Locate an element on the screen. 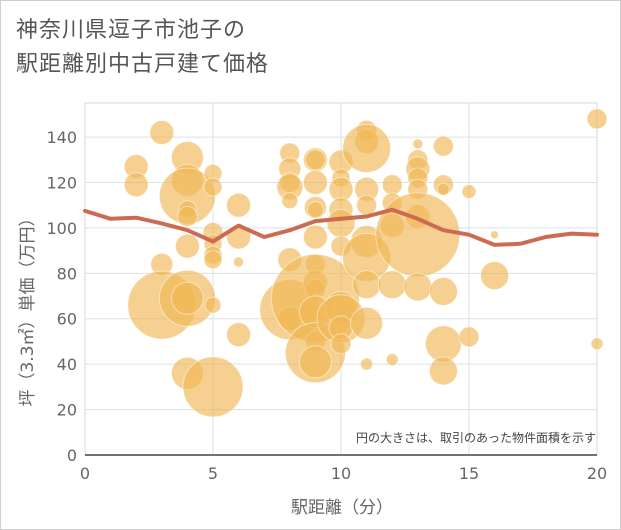 This screenshot has width=621, height=530. chart-title: 神奈川県逗子市池子の 駅距離別中古戸建て価格 is located at coordinates (142, 48).